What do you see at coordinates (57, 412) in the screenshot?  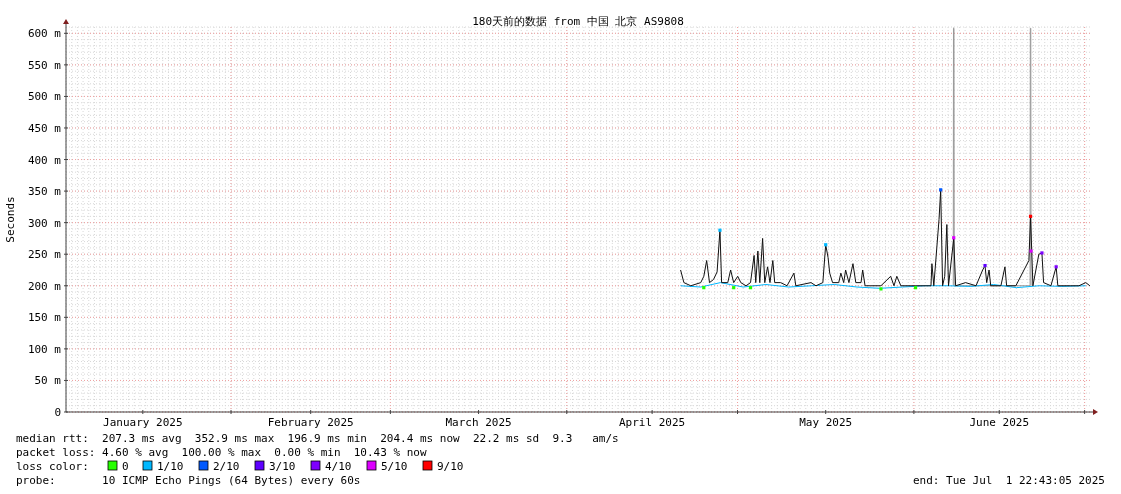 I see `y-tick-label: 0` at bounding box center [57, 412].